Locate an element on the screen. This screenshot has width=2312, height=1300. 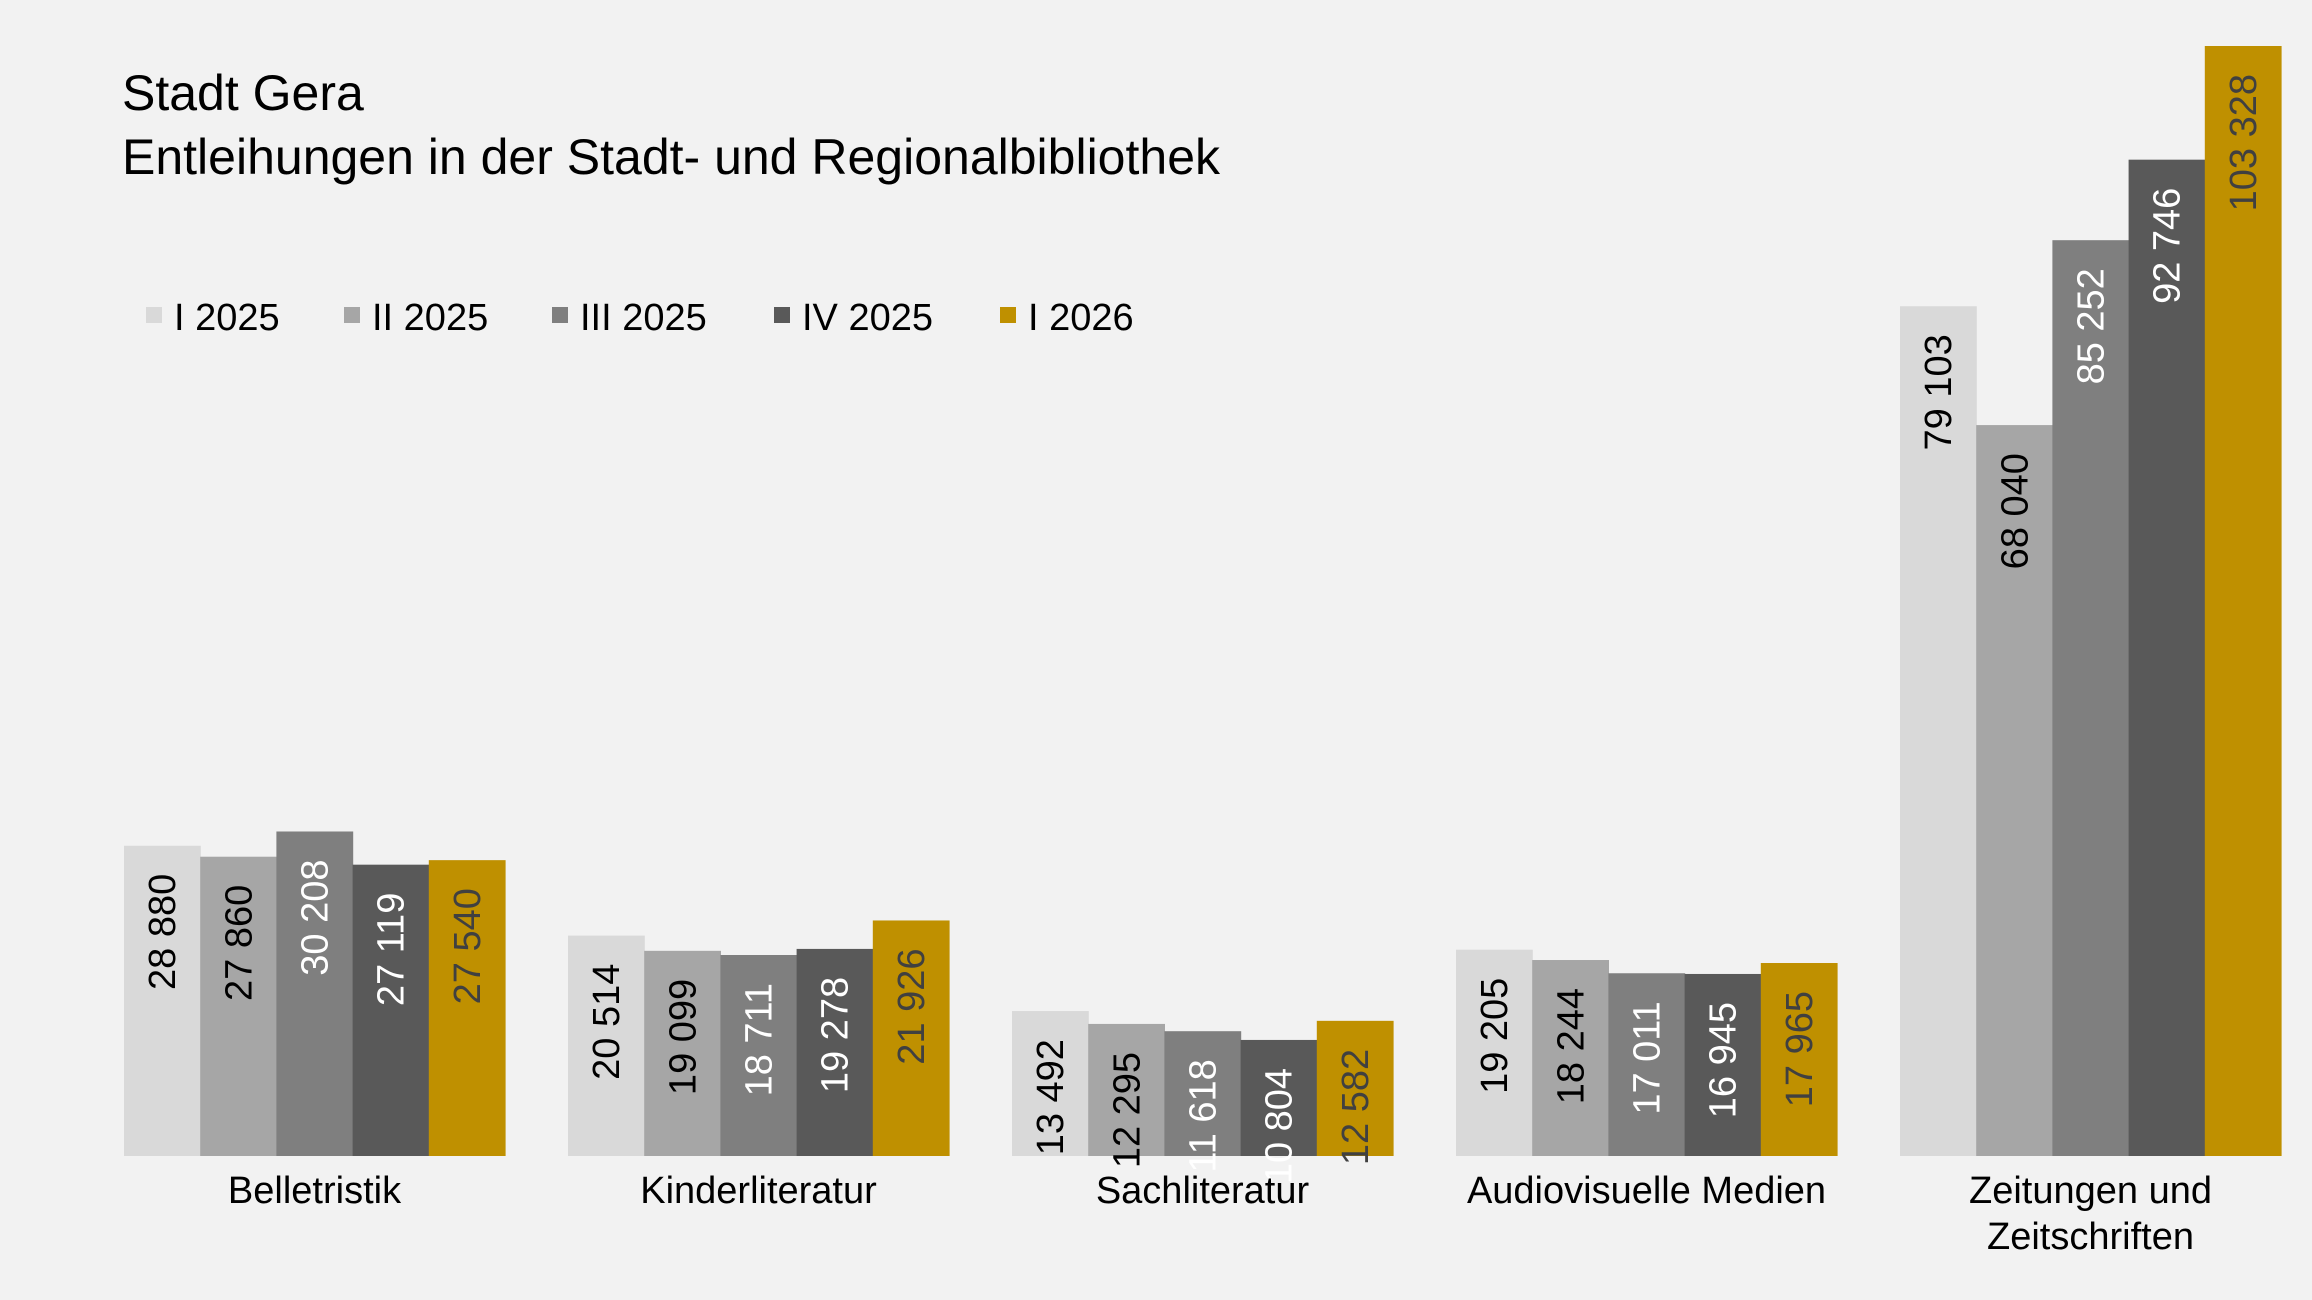
data-label: 12 582 is located at coordinates (1356, 1107).